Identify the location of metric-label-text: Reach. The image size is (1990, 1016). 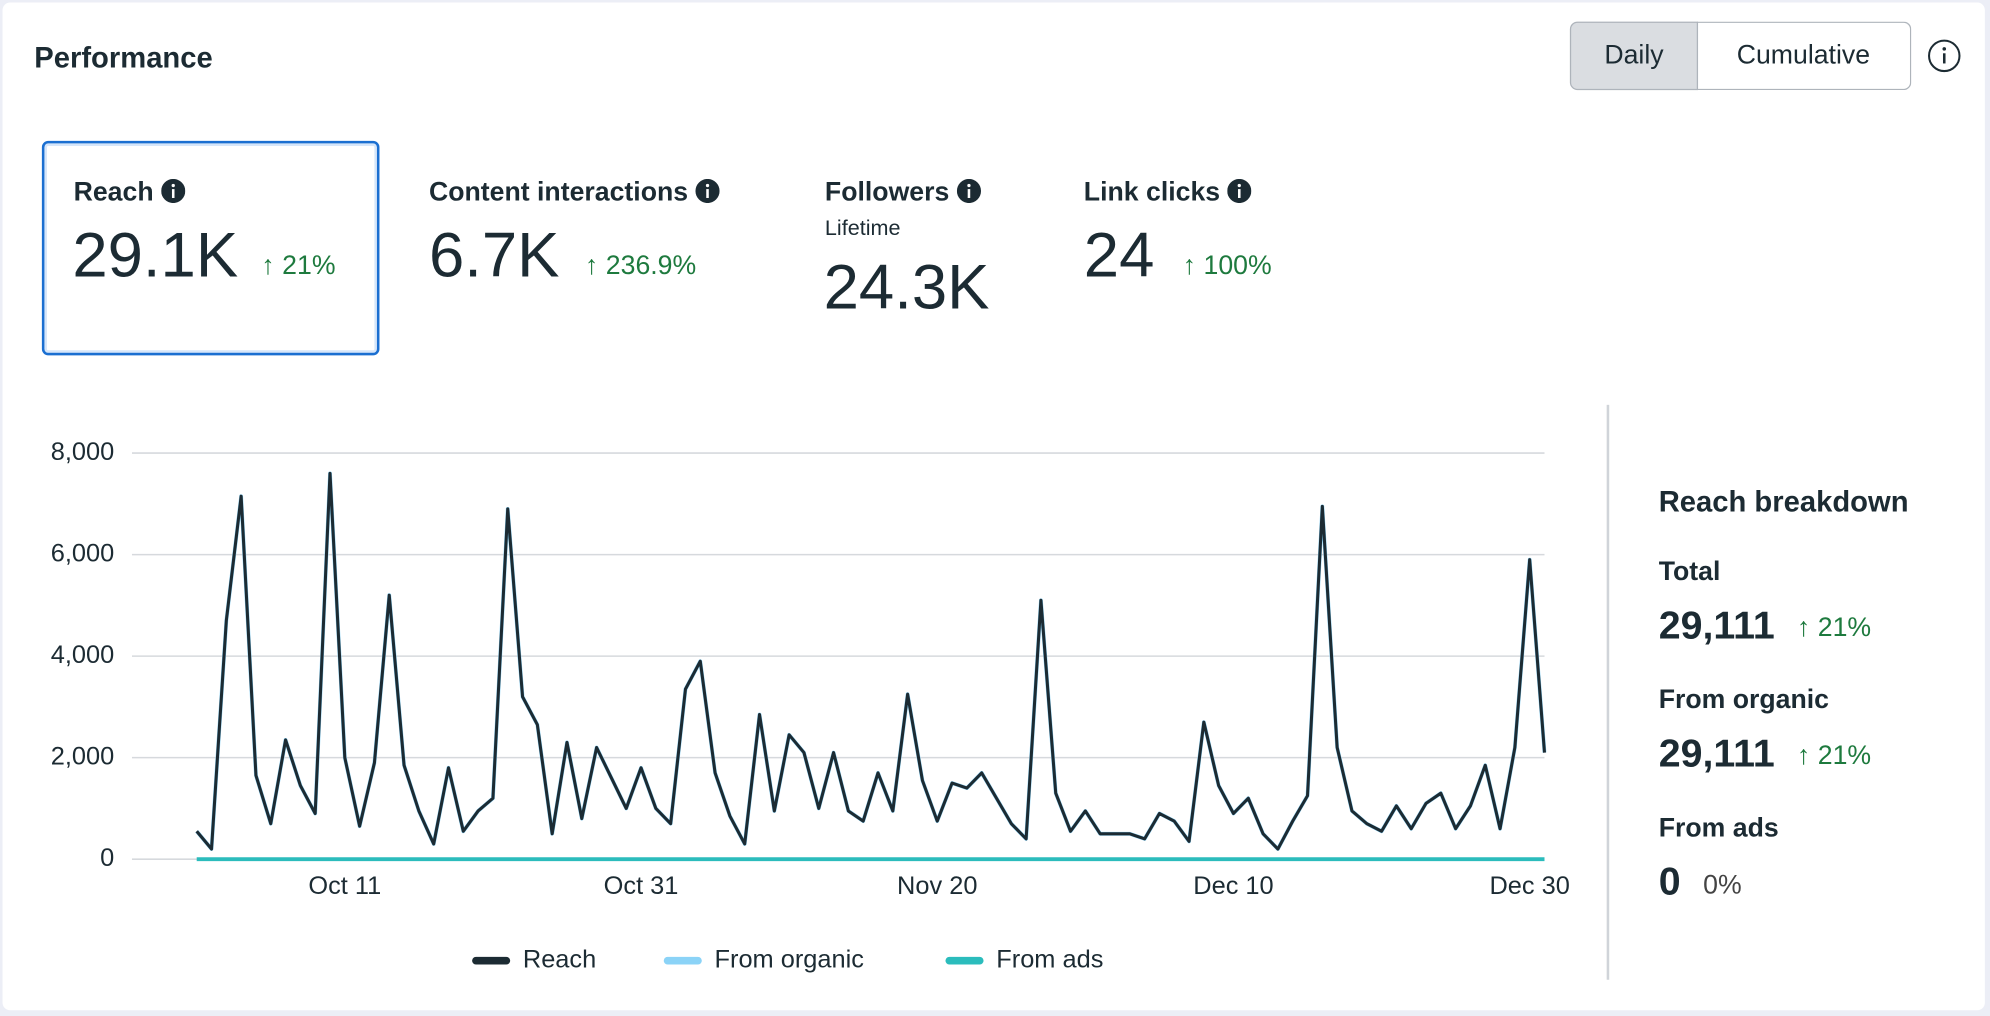
(113, 192).